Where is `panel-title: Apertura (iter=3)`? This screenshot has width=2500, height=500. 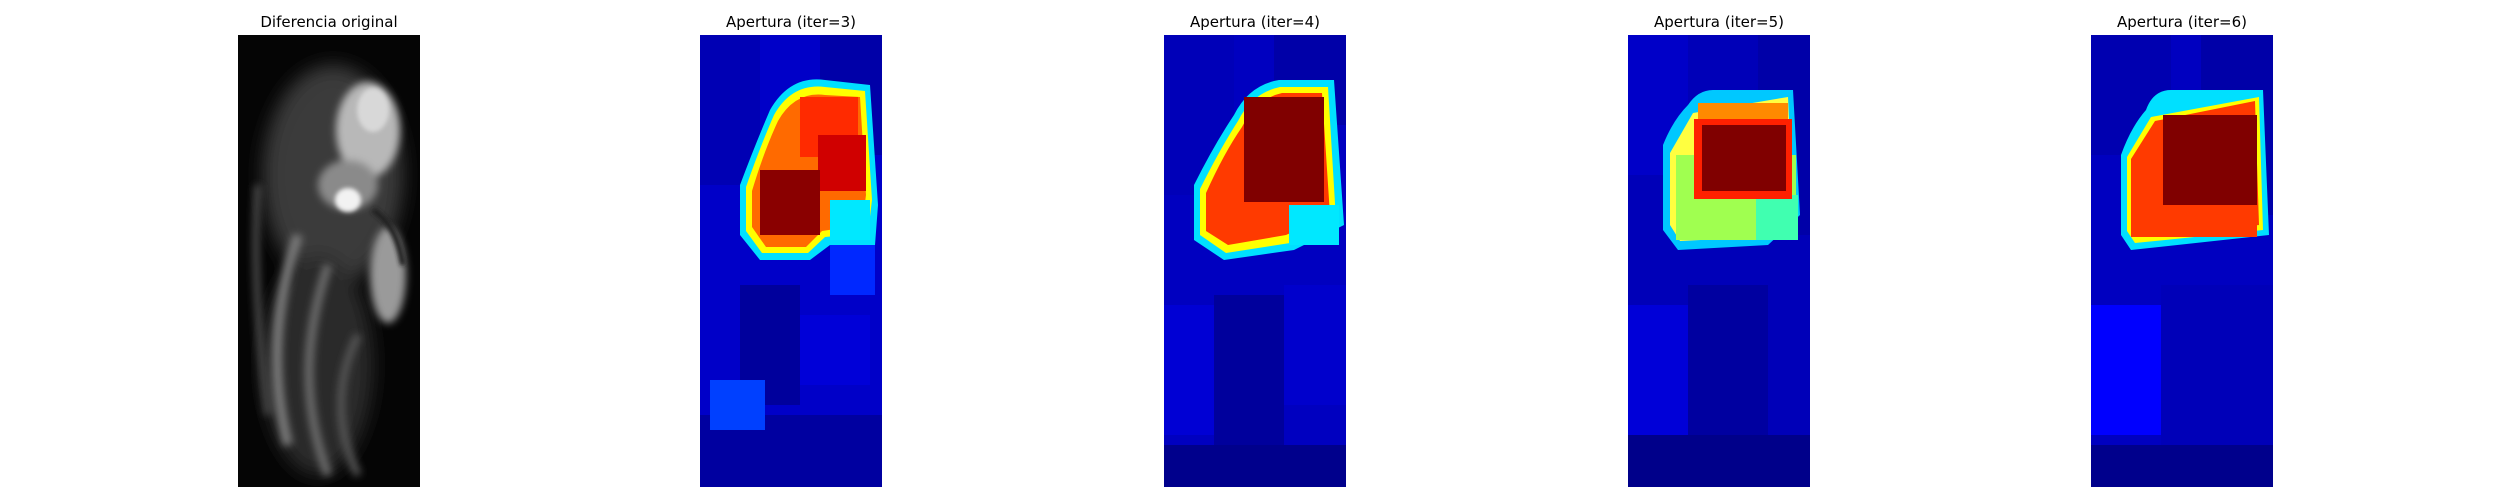 panel-title: Apertura (iter=3) is located at coordinates (791, 22).